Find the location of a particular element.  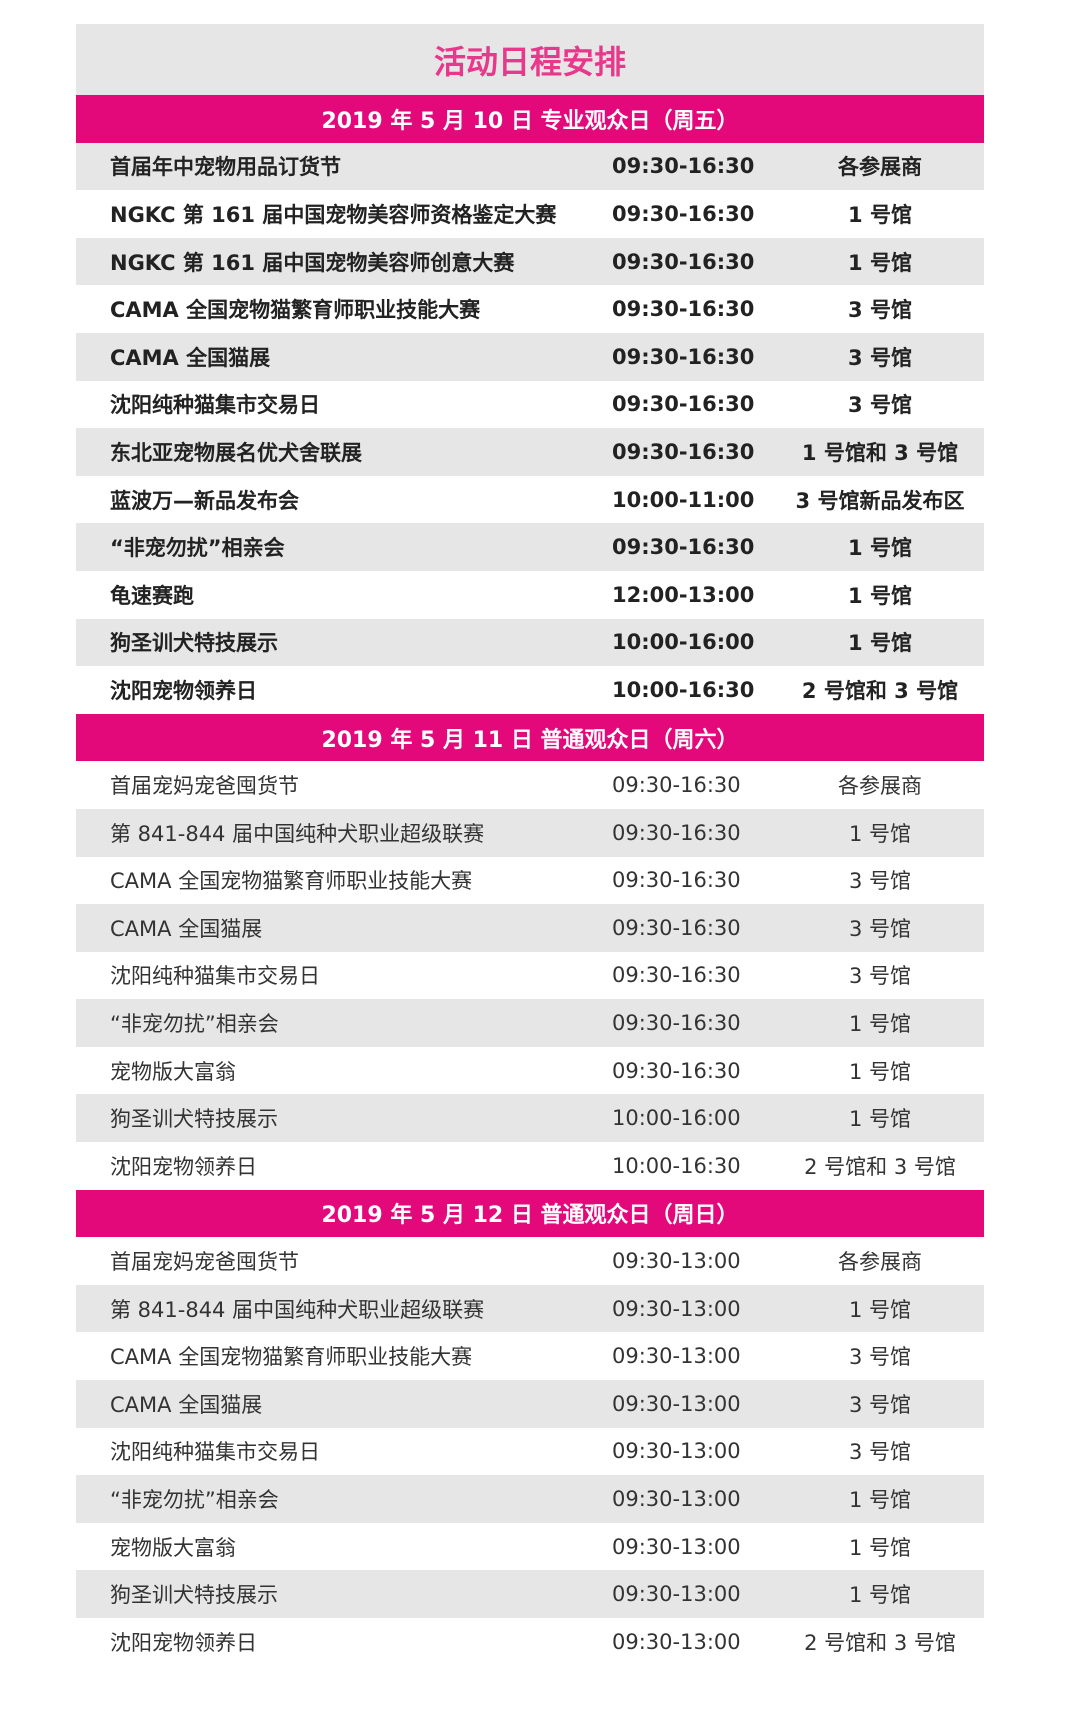

schedule-row: 沈阳宠物领养日 09:30-13:00 2 号馆和 3 号馆 is located at coordinates (530, 1642).